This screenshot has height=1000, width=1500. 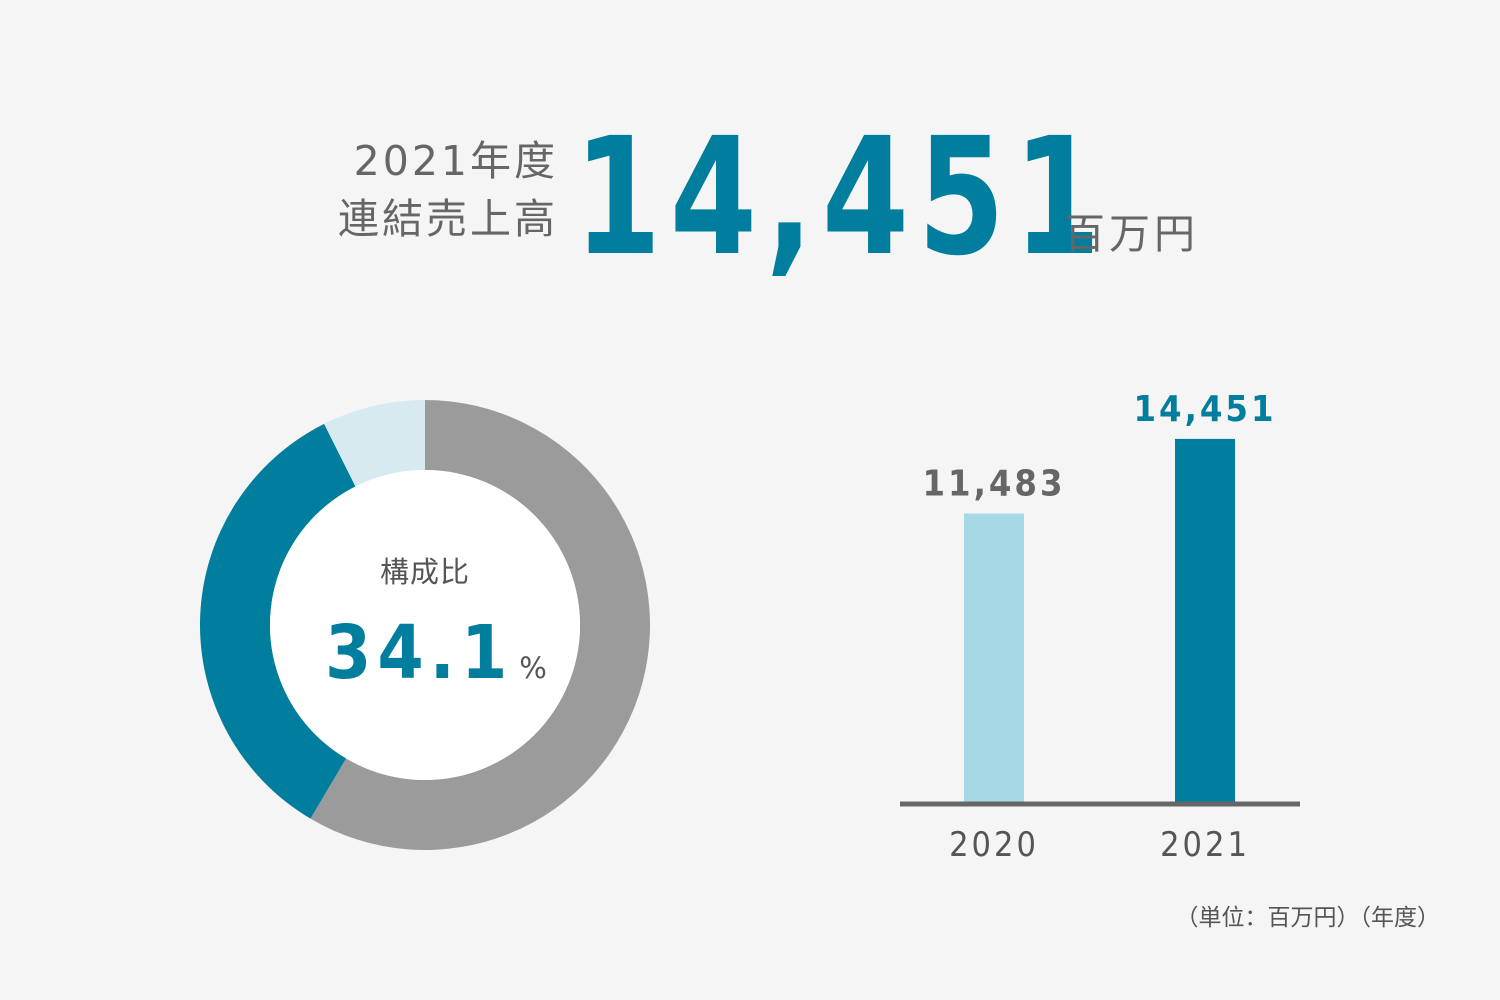 I want to click on x-tick-label-2021: 2021, so click(x=1205, y=845).